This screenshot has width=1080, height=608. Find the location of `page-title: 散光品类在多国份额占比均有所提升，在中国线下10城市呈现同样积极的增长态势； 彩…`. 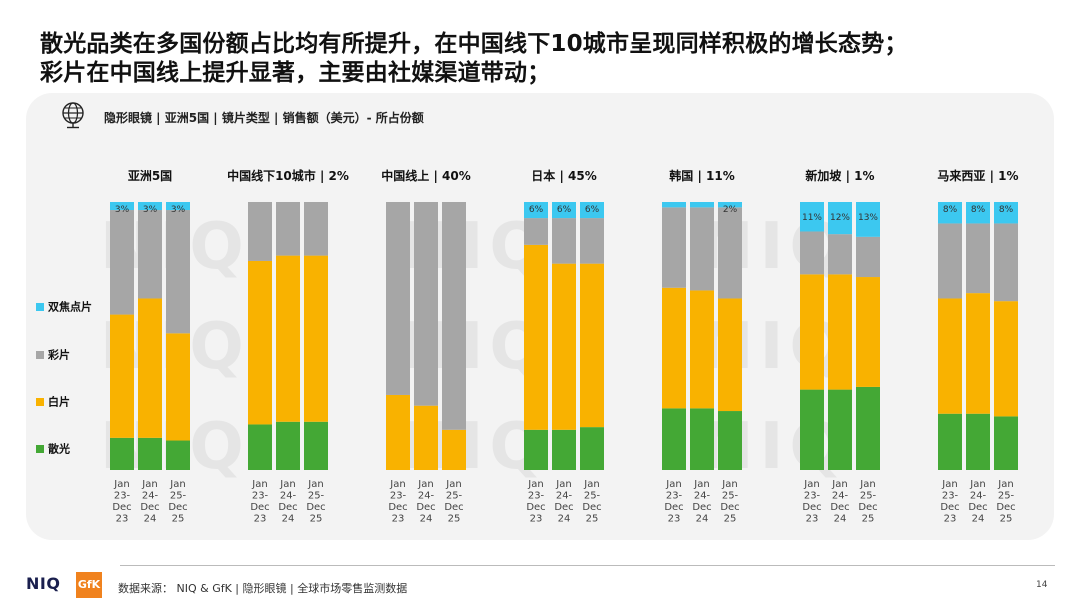

page-title: 散光品类在多国份额占比均有所提升，在中国线下10城市呈现同样积极的增长态势； 彩… is located at coordinates (550, 59).